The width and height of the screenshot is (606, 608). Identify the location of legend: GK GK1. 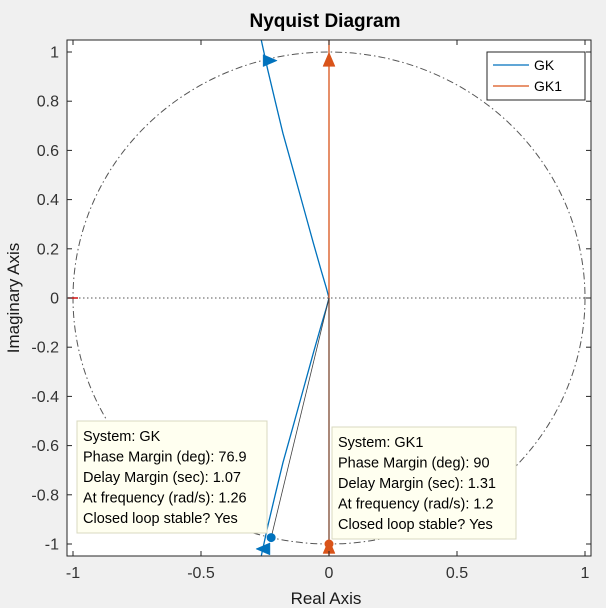
(536, 76).